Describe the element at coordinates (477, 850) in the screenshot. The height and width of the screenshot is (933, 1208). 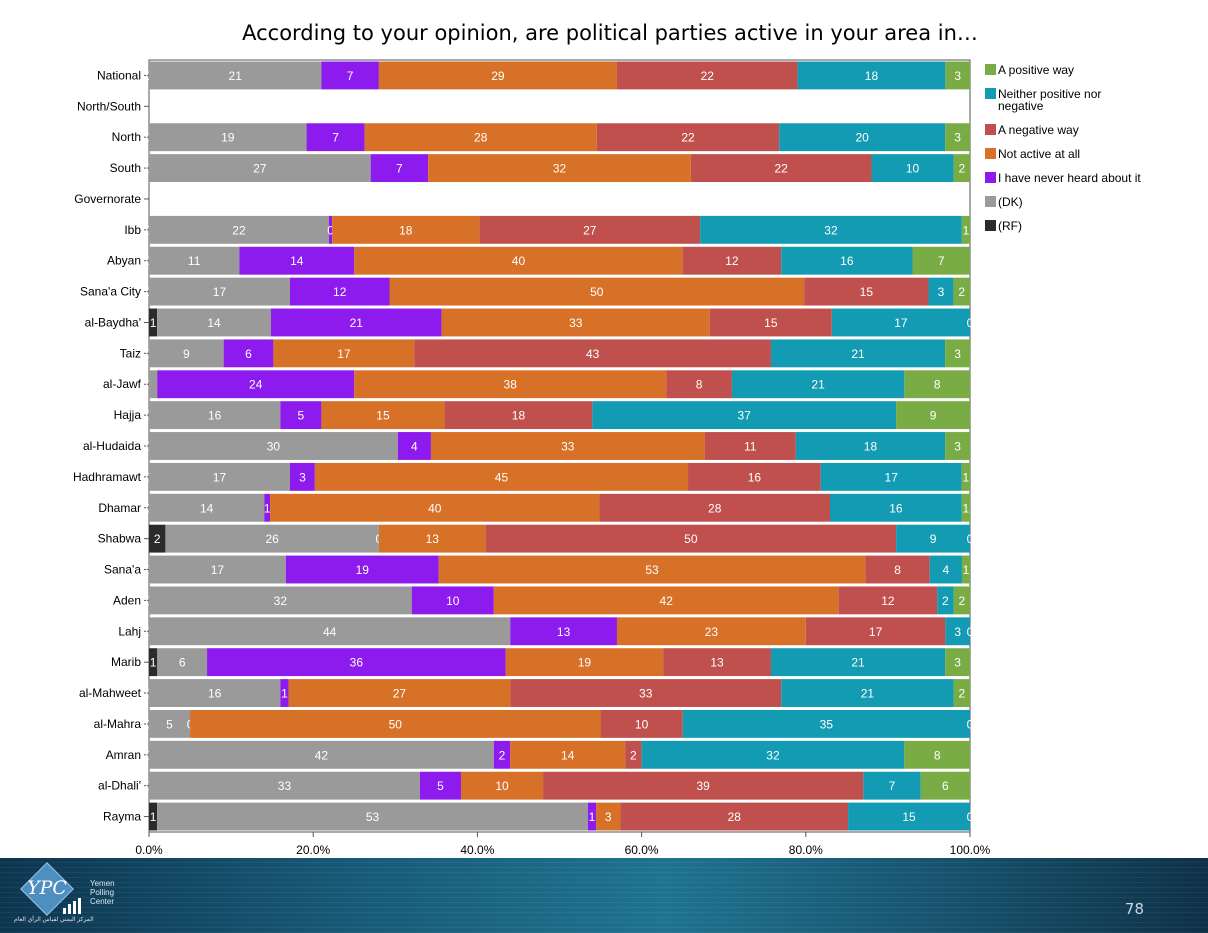
I see `x-tick-label: 40.0%` at that location.